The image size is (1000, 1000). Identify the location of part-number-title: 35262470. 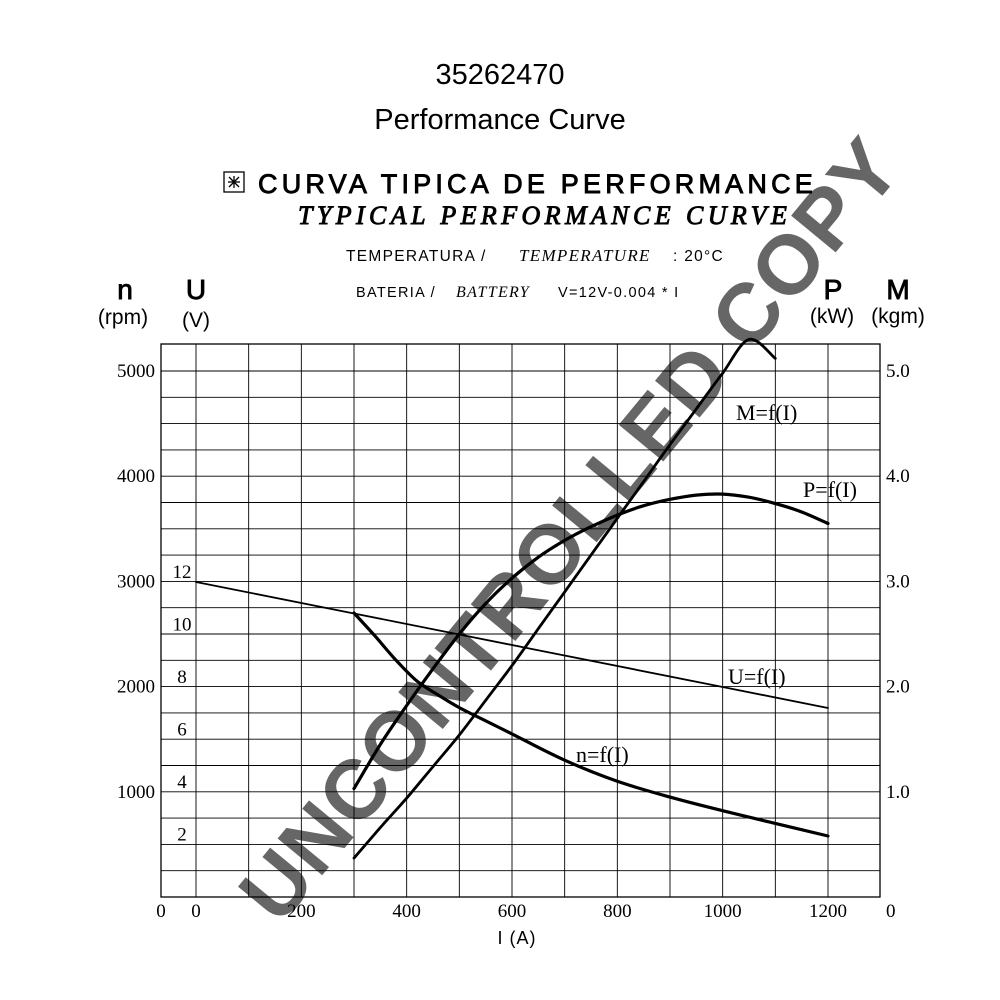
(500, 75).